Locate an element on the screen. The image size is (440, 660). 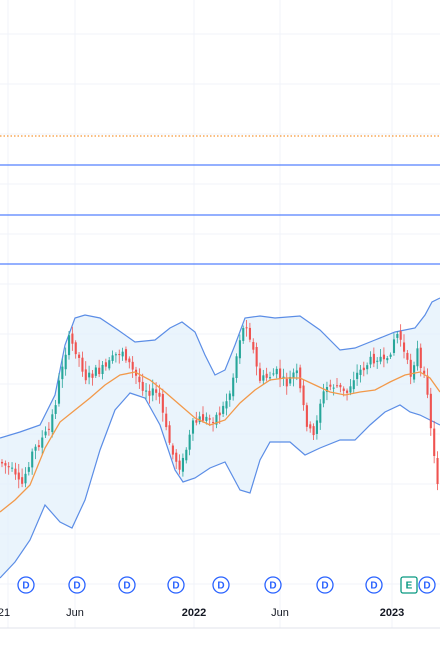
dividend-marker-7: D is located at coordinates (374, 585).